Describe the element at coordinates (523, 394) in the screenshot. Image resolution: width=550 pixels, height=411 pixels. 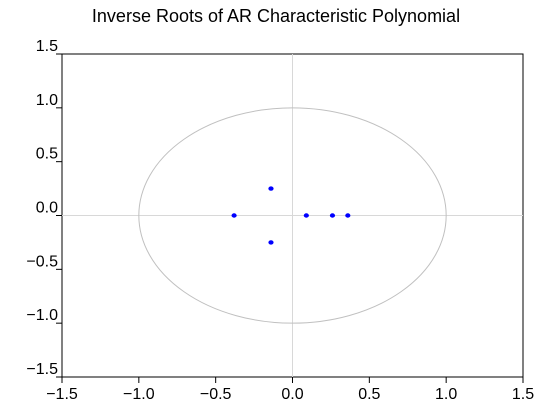
I see `x-tick-label: 1.5` at that location.